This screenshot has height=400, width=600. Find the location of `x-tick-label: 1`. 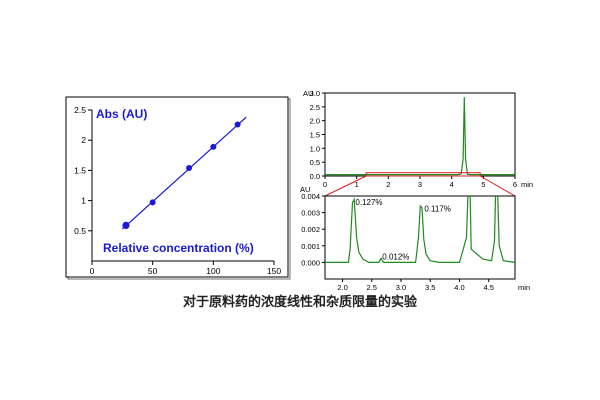

x-tick-label: 1 is located at coordinates (357, 184).